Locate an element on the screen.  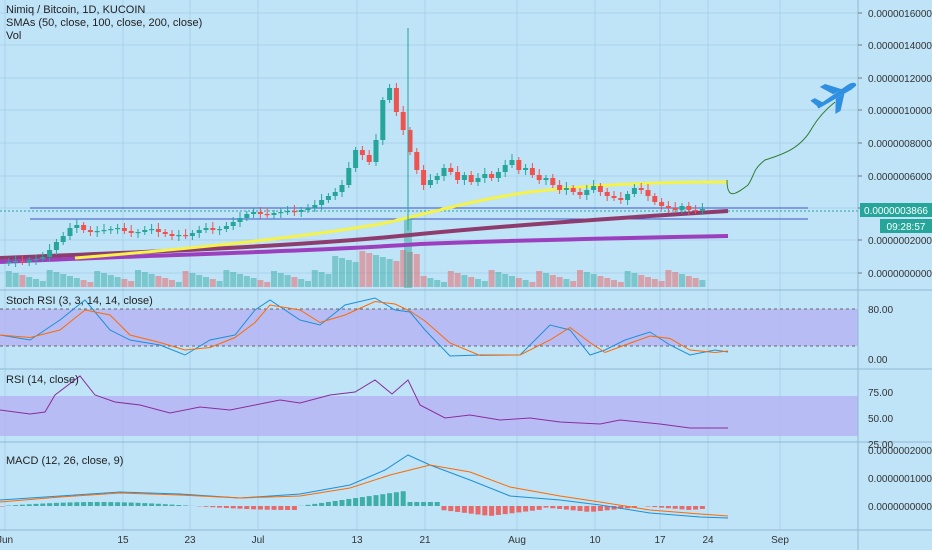
time-axis: Jun 15 23 Jul 13 21 Aug 10 17 24 Sep is located at coordinates (394, 540).